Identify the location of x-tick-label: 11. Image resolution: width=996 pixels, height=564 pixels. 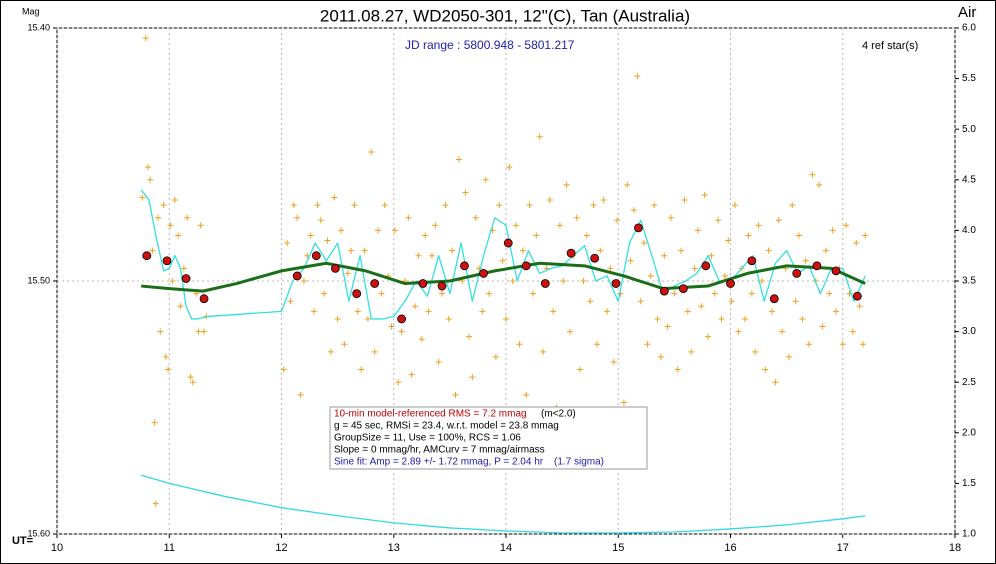
(169, 548).